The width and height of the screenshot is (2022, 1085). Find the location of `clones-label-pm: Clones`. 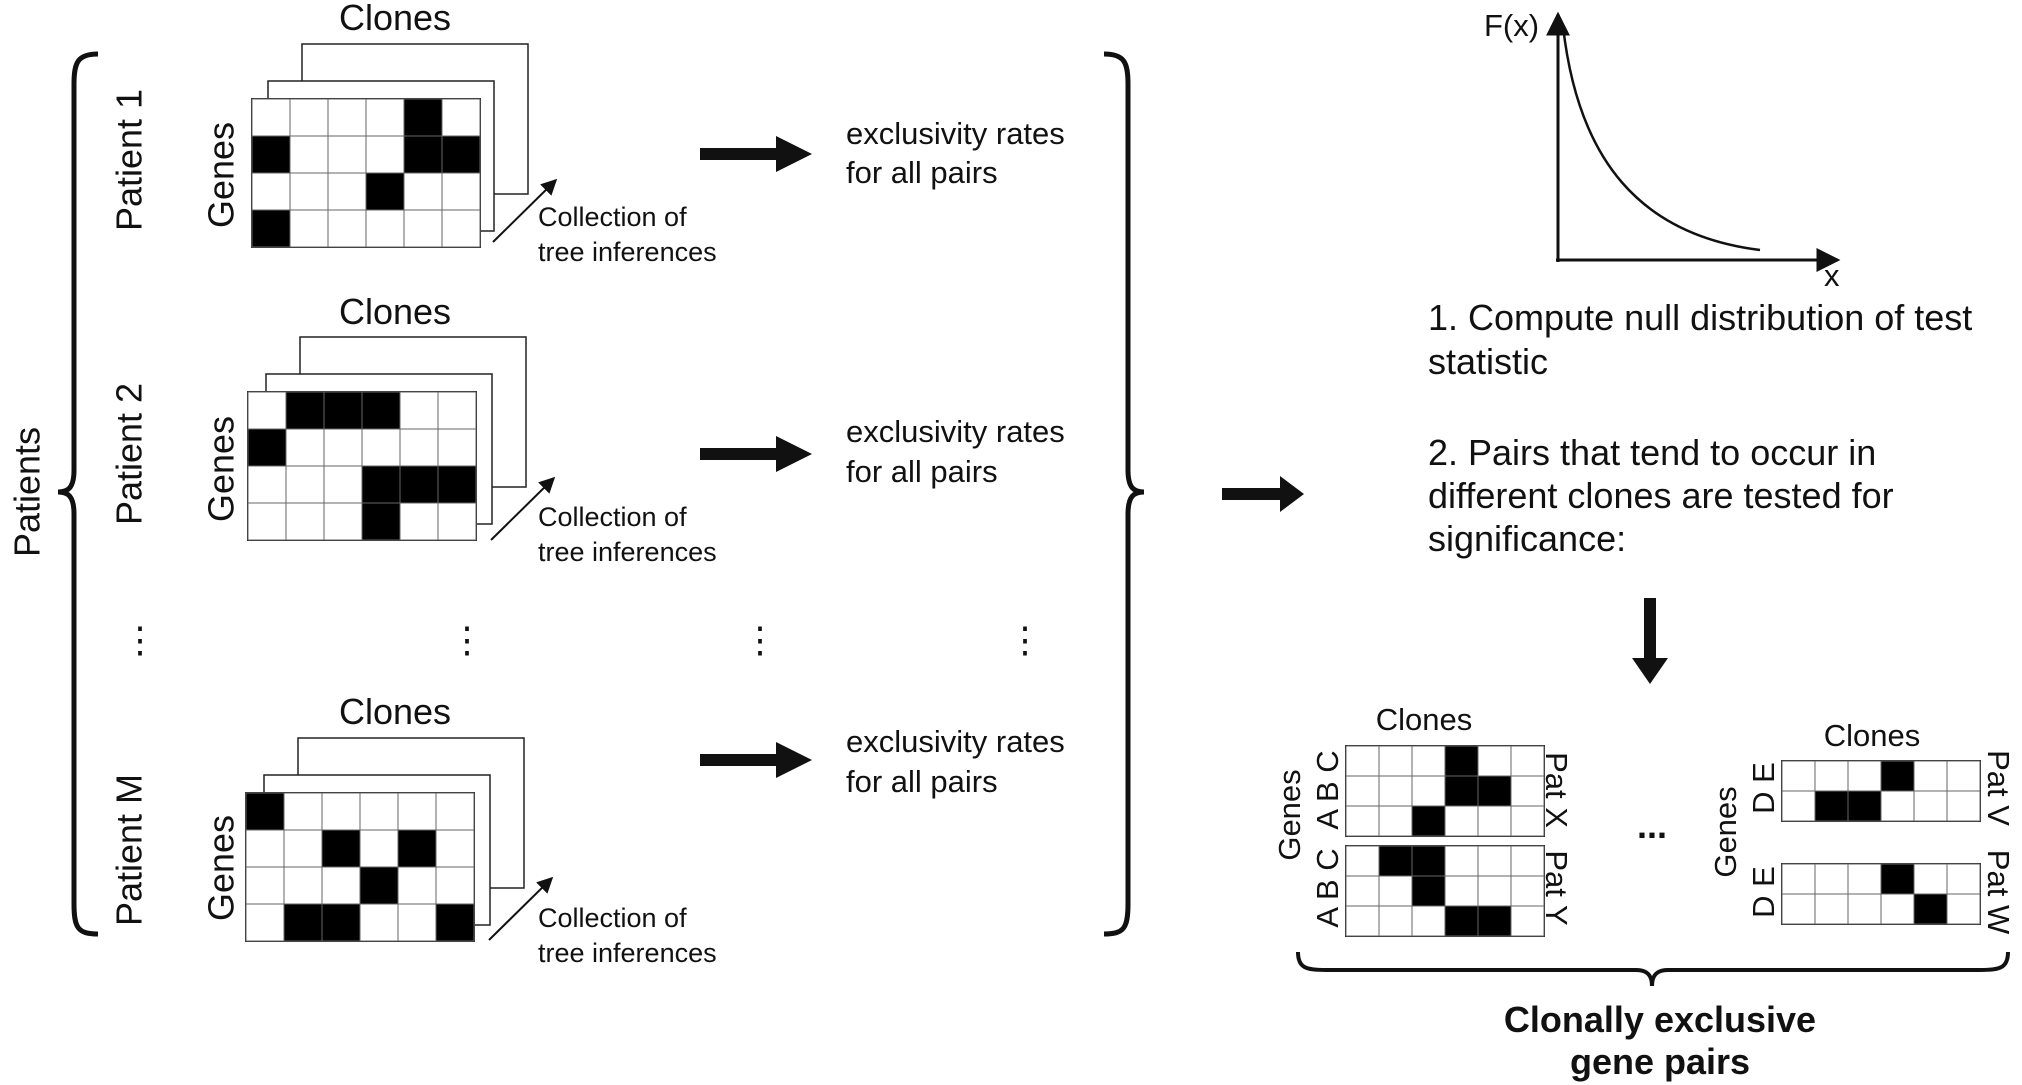

clones-label-pm: Clones is located at coordinates (395, 711).